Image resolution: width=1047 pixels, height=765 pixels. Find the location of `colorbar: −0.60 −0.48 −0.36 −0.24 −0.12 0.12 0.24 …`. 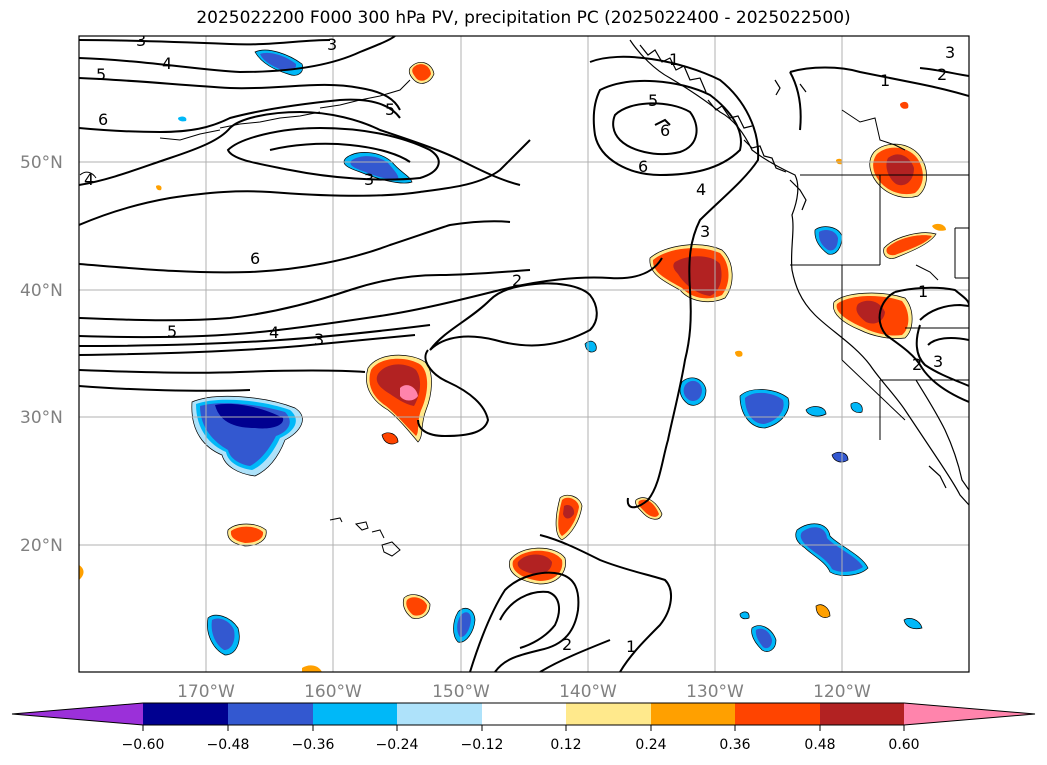

colorbar: −0.60 −0.48 −0.36 −0.24 −0.12 0.12 0.24 … is located at coordinates (523, 727).